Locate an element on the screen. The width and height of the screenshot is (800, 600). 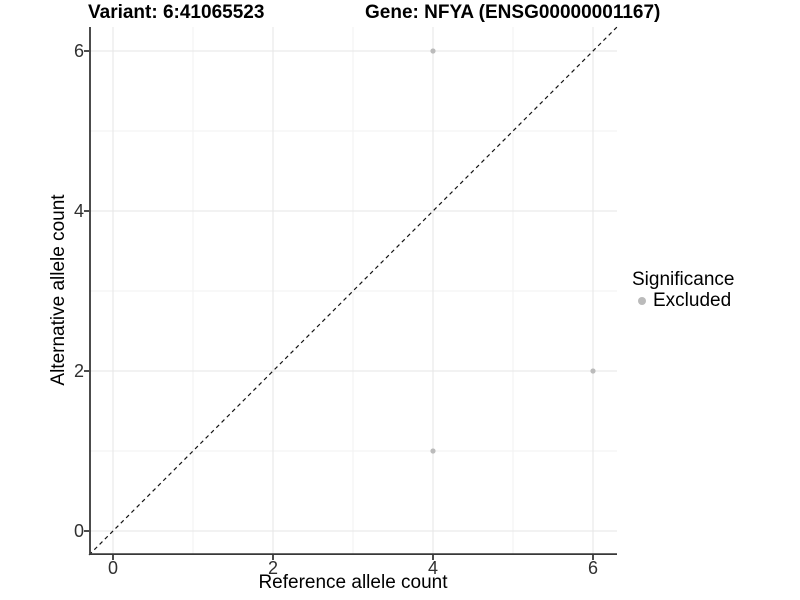
gene-title: Gene: NFYA (ENSG00000001167) is located at coordinates (513, 12).